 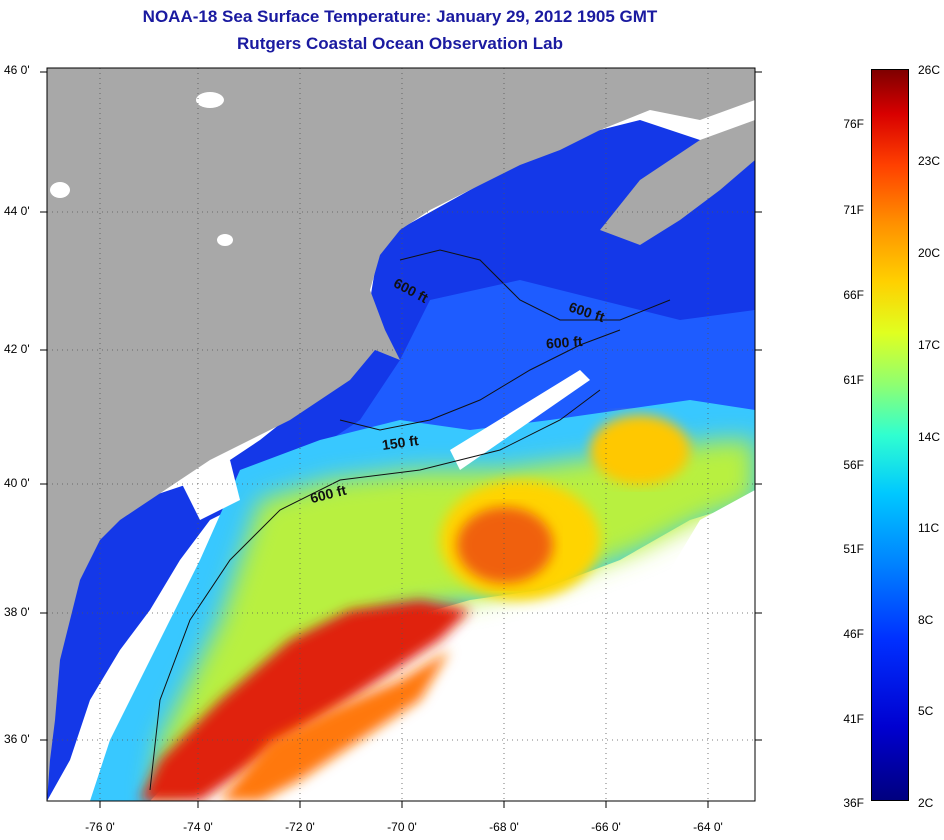 I want to click on colorbar-label-46f: 46F, so click(x=853, y=634).